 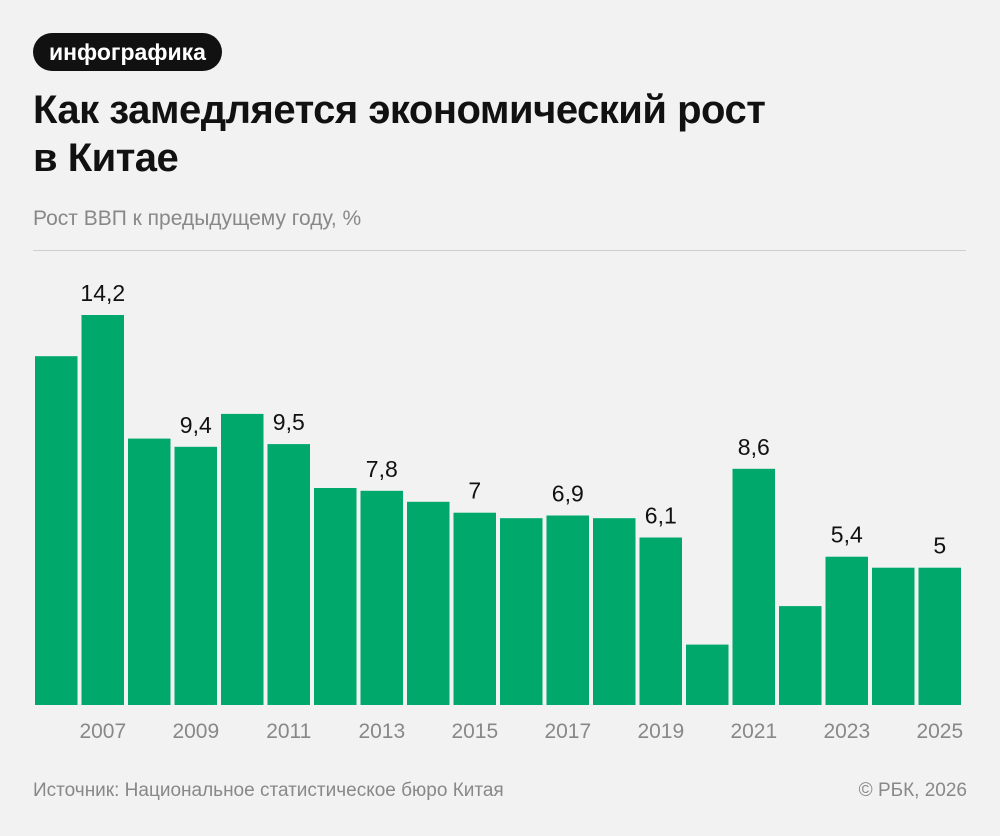 What do you see at coordinates (474, 608) in the screenshot?
I see `bar-2015` at bounding box center [474, 608].